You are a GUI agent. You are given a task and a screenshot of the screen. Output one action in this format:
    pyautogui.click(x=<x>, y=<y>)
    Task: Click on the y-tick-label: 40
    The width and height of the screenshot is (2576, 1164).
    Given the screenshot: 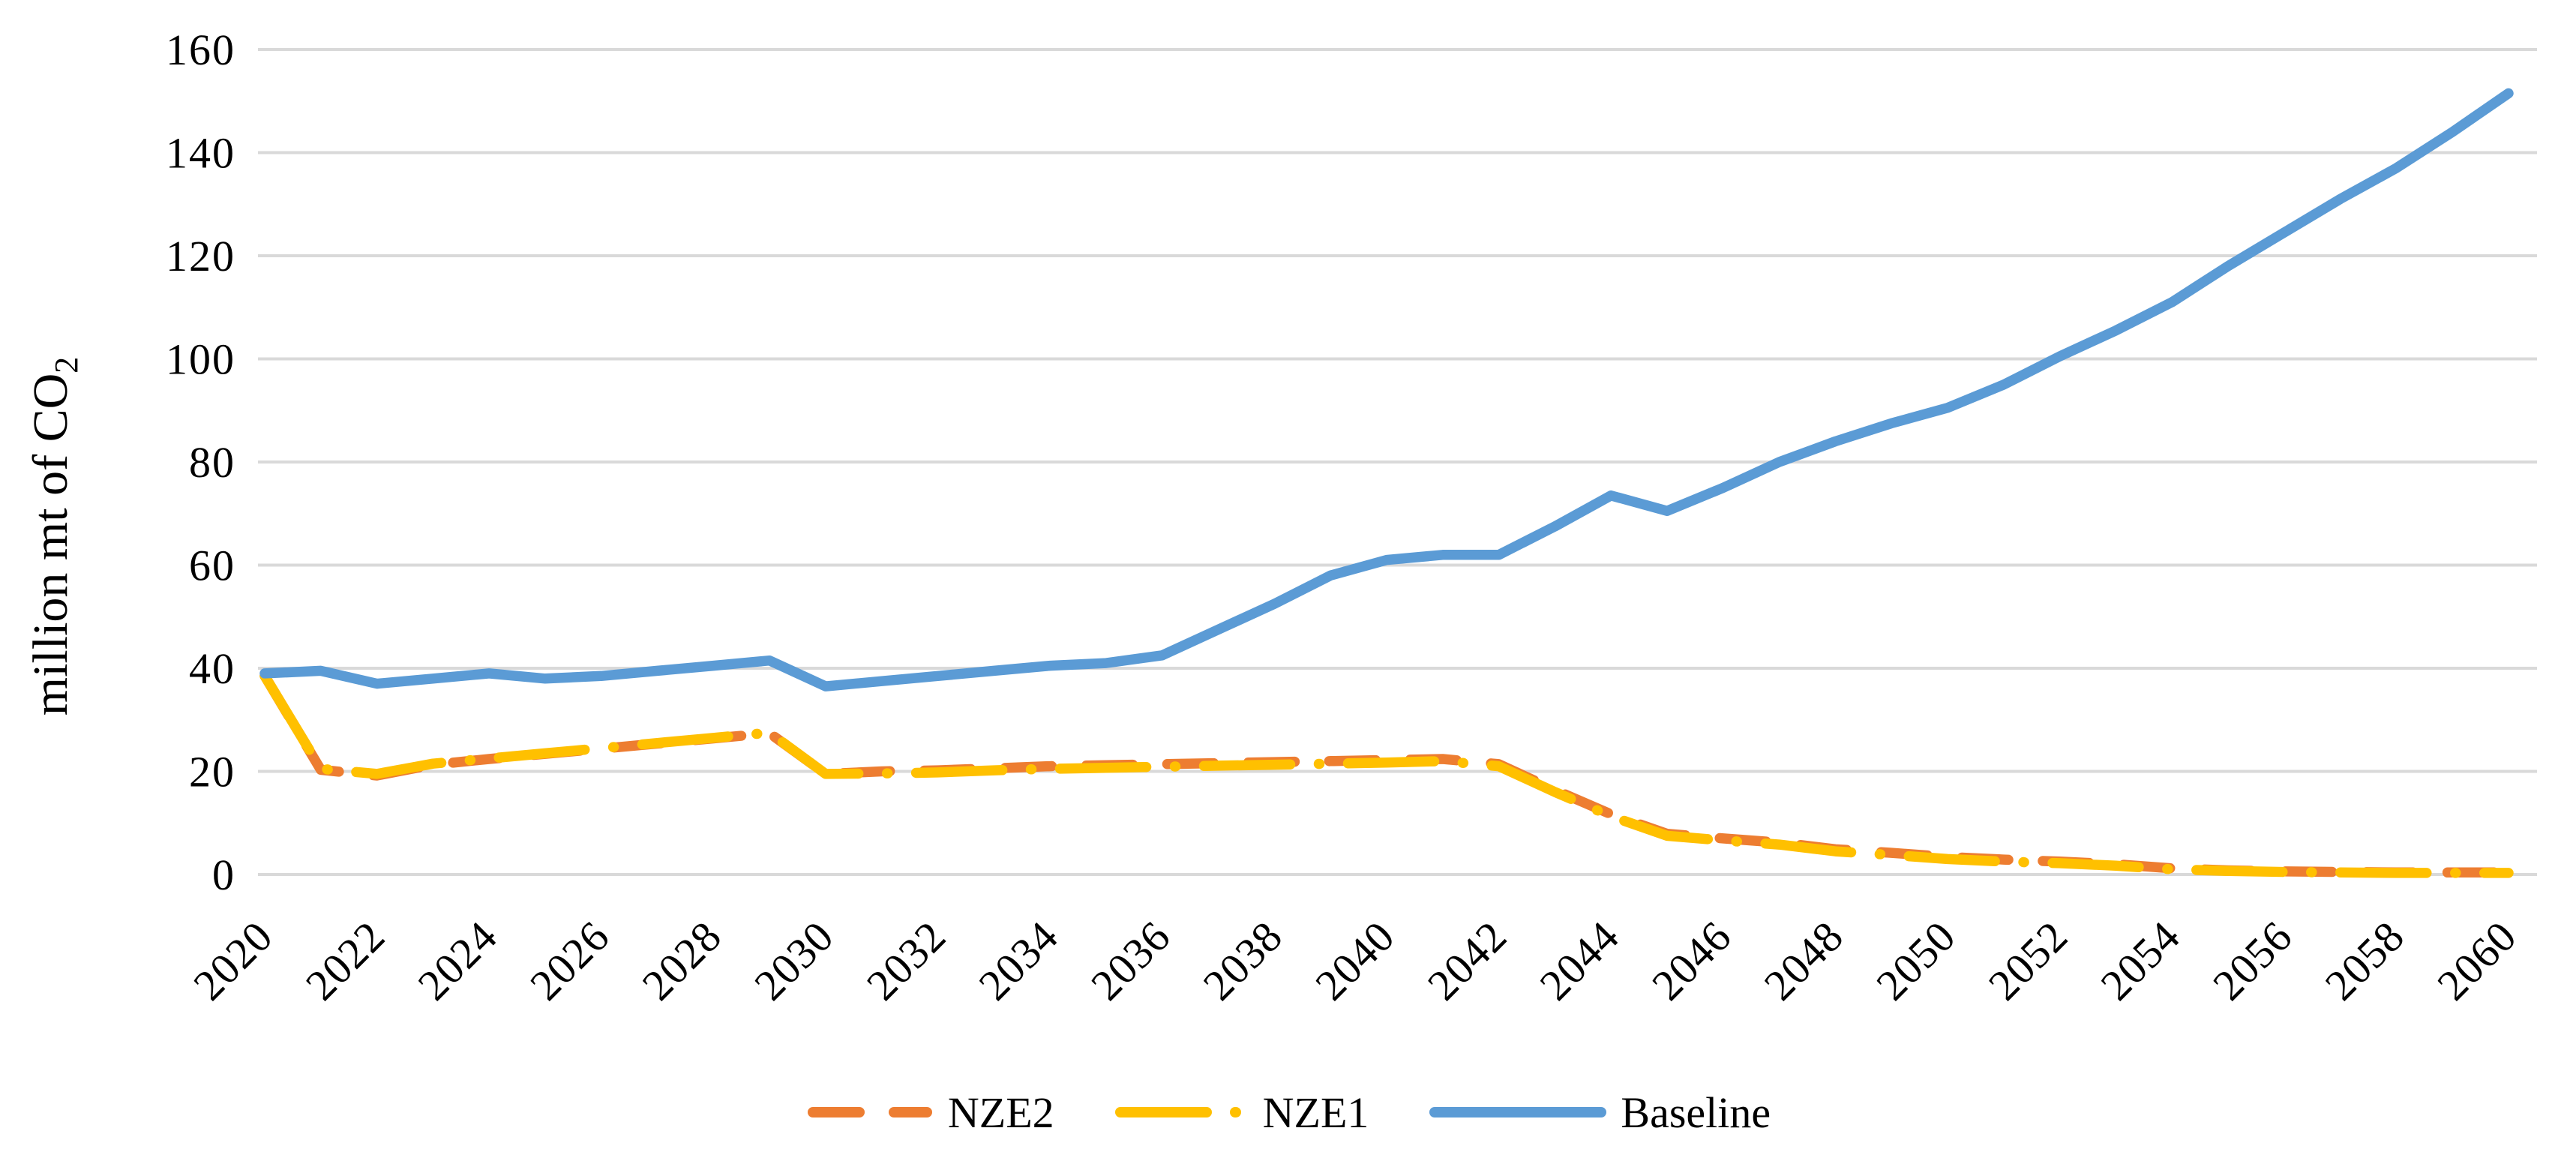 What is the action you would take?
    pyautogui.click(x=212, y=668)
    